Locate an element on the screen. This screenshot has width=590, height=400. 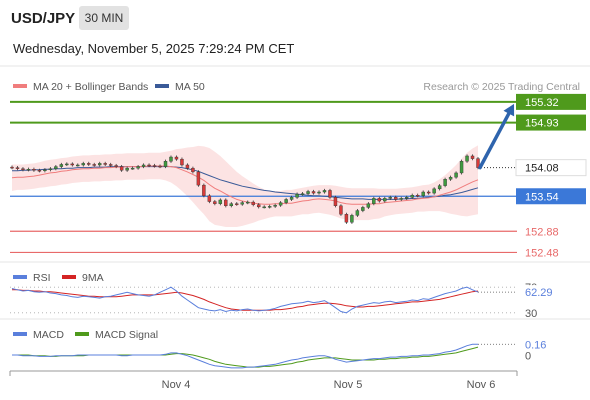
rsi-current-value-box is located at coordinates (539, 292).